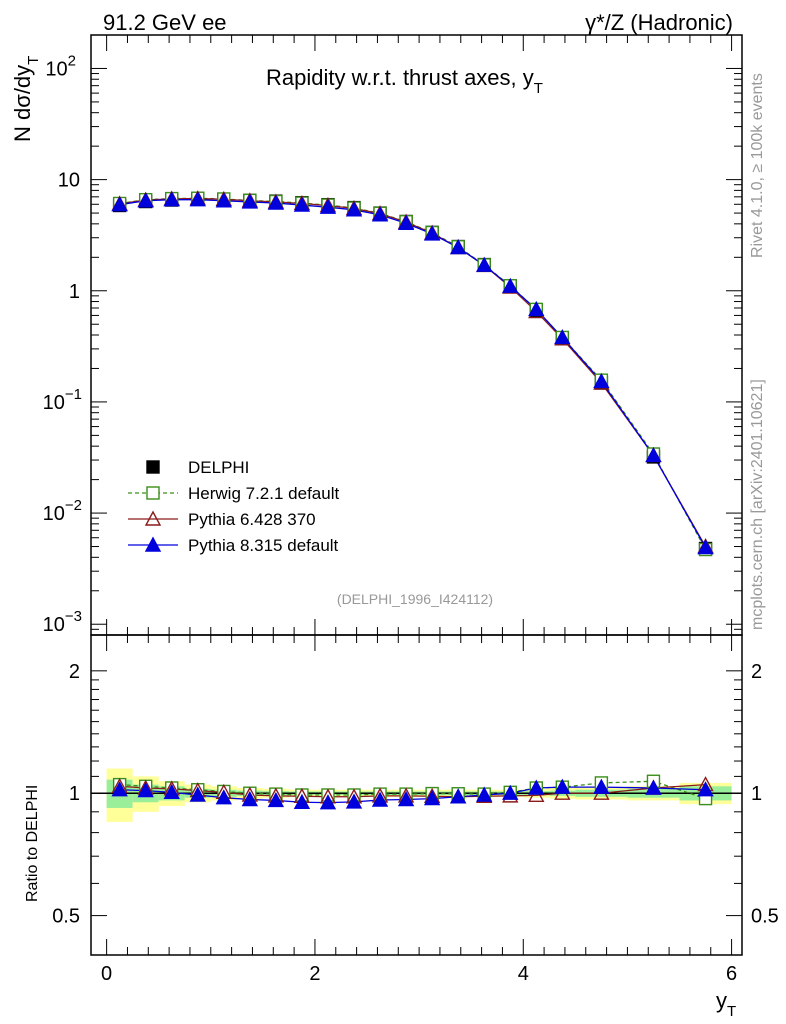 This screenshot has height=1024, width=786. What do you see at coordinates (731, 974) in the screenshot?
I see `x-tick-label: 6` at bounding box center [731, 974].